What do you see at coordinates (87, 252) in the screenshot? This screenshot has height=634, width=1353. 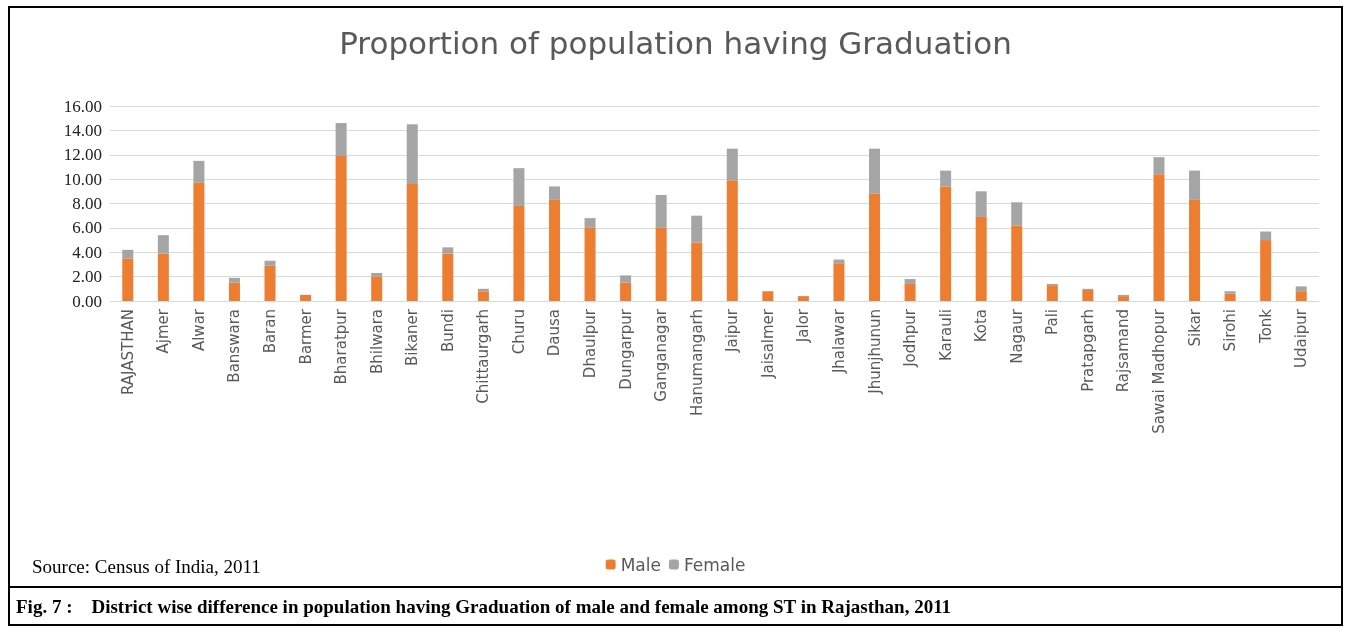 I see `y-tick-label: 4.00` at bounding box center [87, 252].